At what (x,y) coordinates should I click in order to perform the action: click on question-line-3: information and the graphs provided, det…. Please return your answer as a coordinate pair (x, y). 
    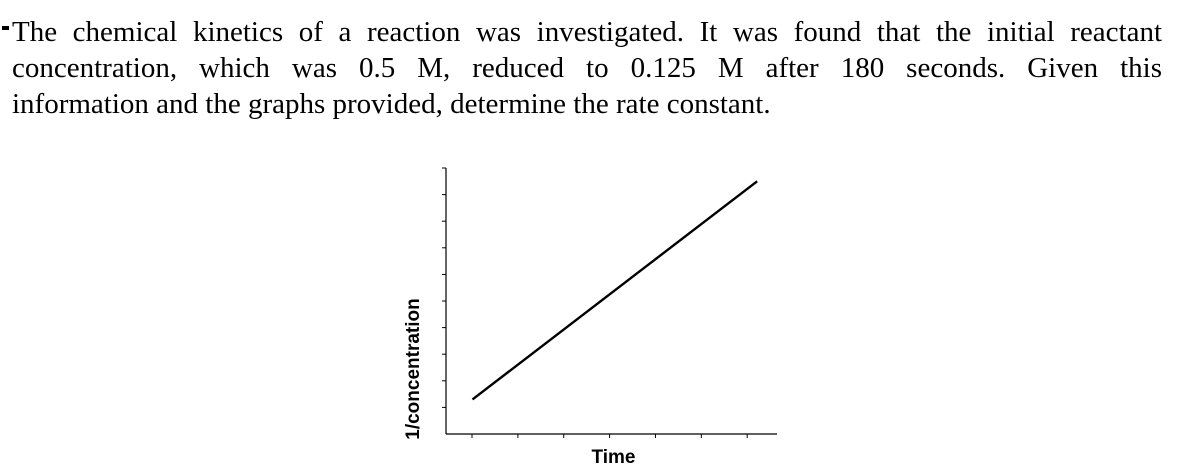
    Looking at the image, I should click on (391, 104).